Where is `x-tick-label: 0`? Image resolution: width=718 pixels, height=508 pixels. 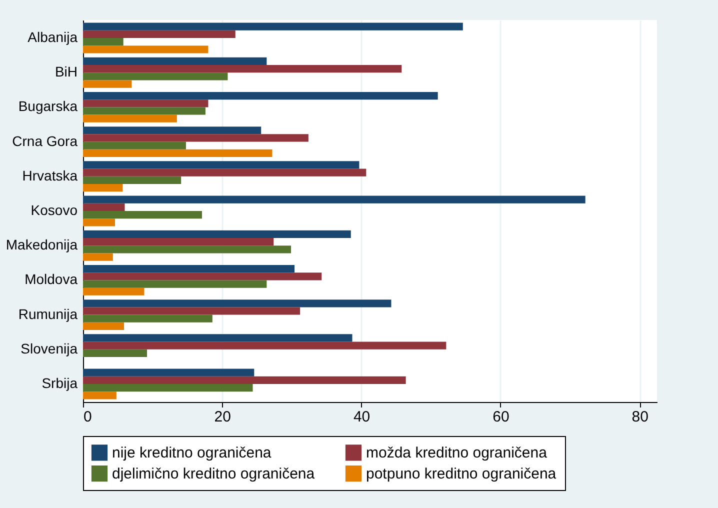 x-tick-label: 0 is located at coordinates (88, 417).